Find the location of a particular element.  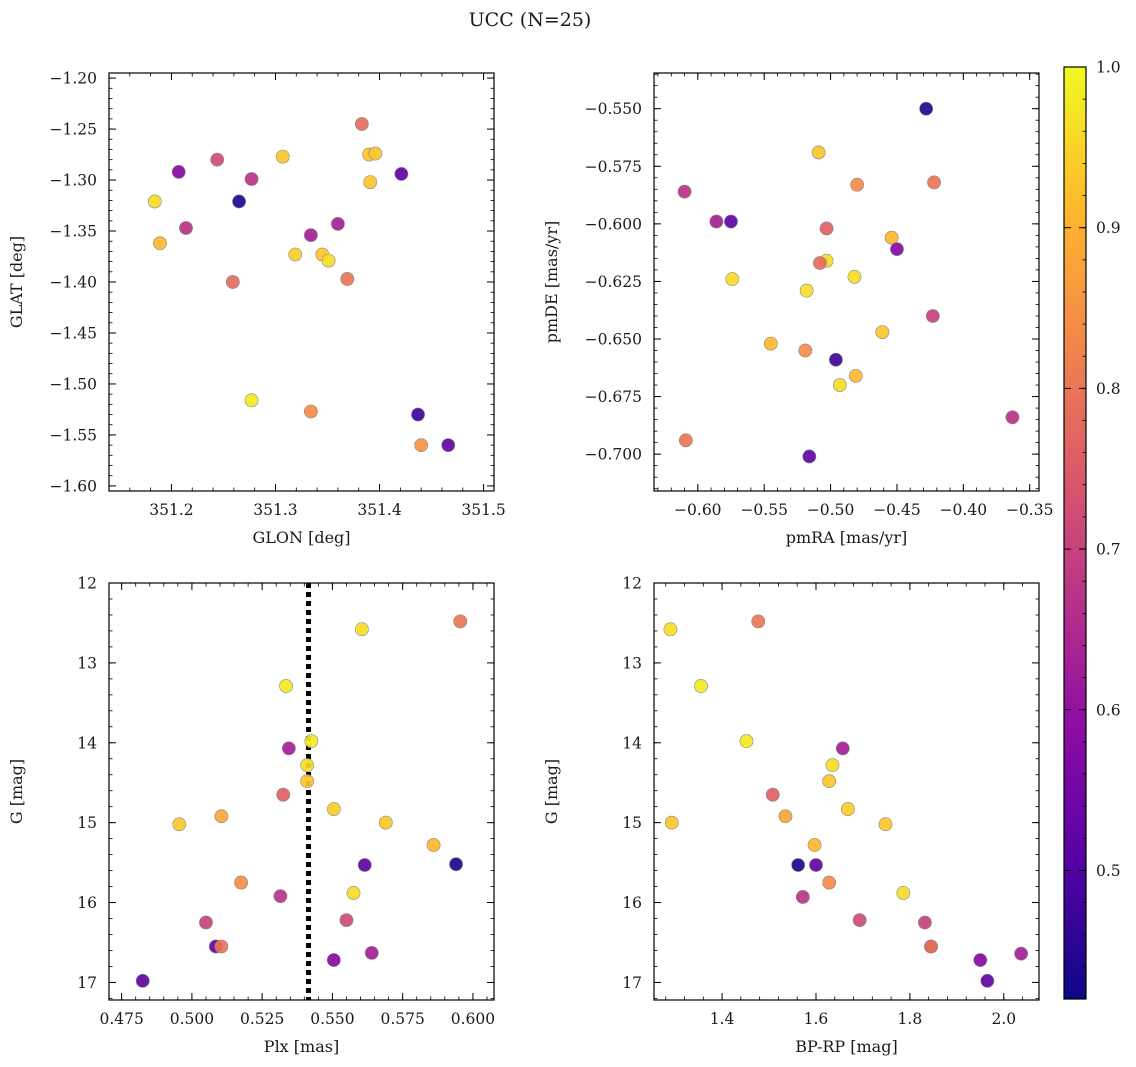

x-tick-label: 351.4 is located at coordinates (379, 510).